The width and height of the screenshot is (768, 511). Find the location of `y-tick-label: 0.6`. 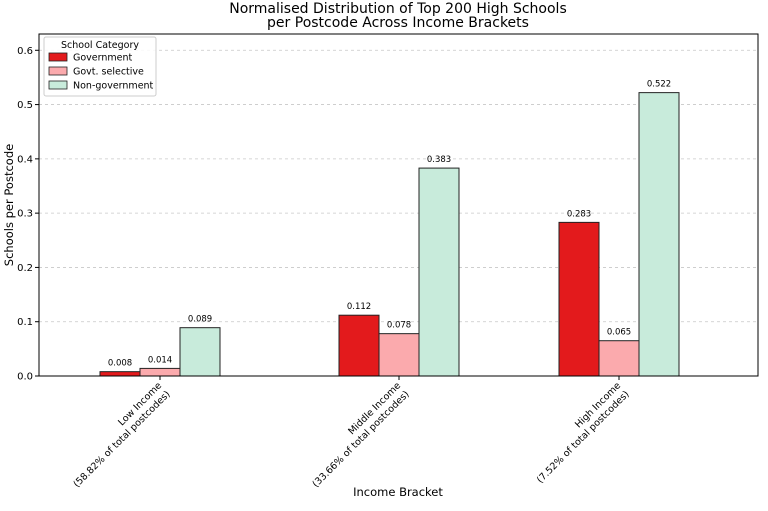

y-tick-label: 0.6 is located at coordinates (25, 51).